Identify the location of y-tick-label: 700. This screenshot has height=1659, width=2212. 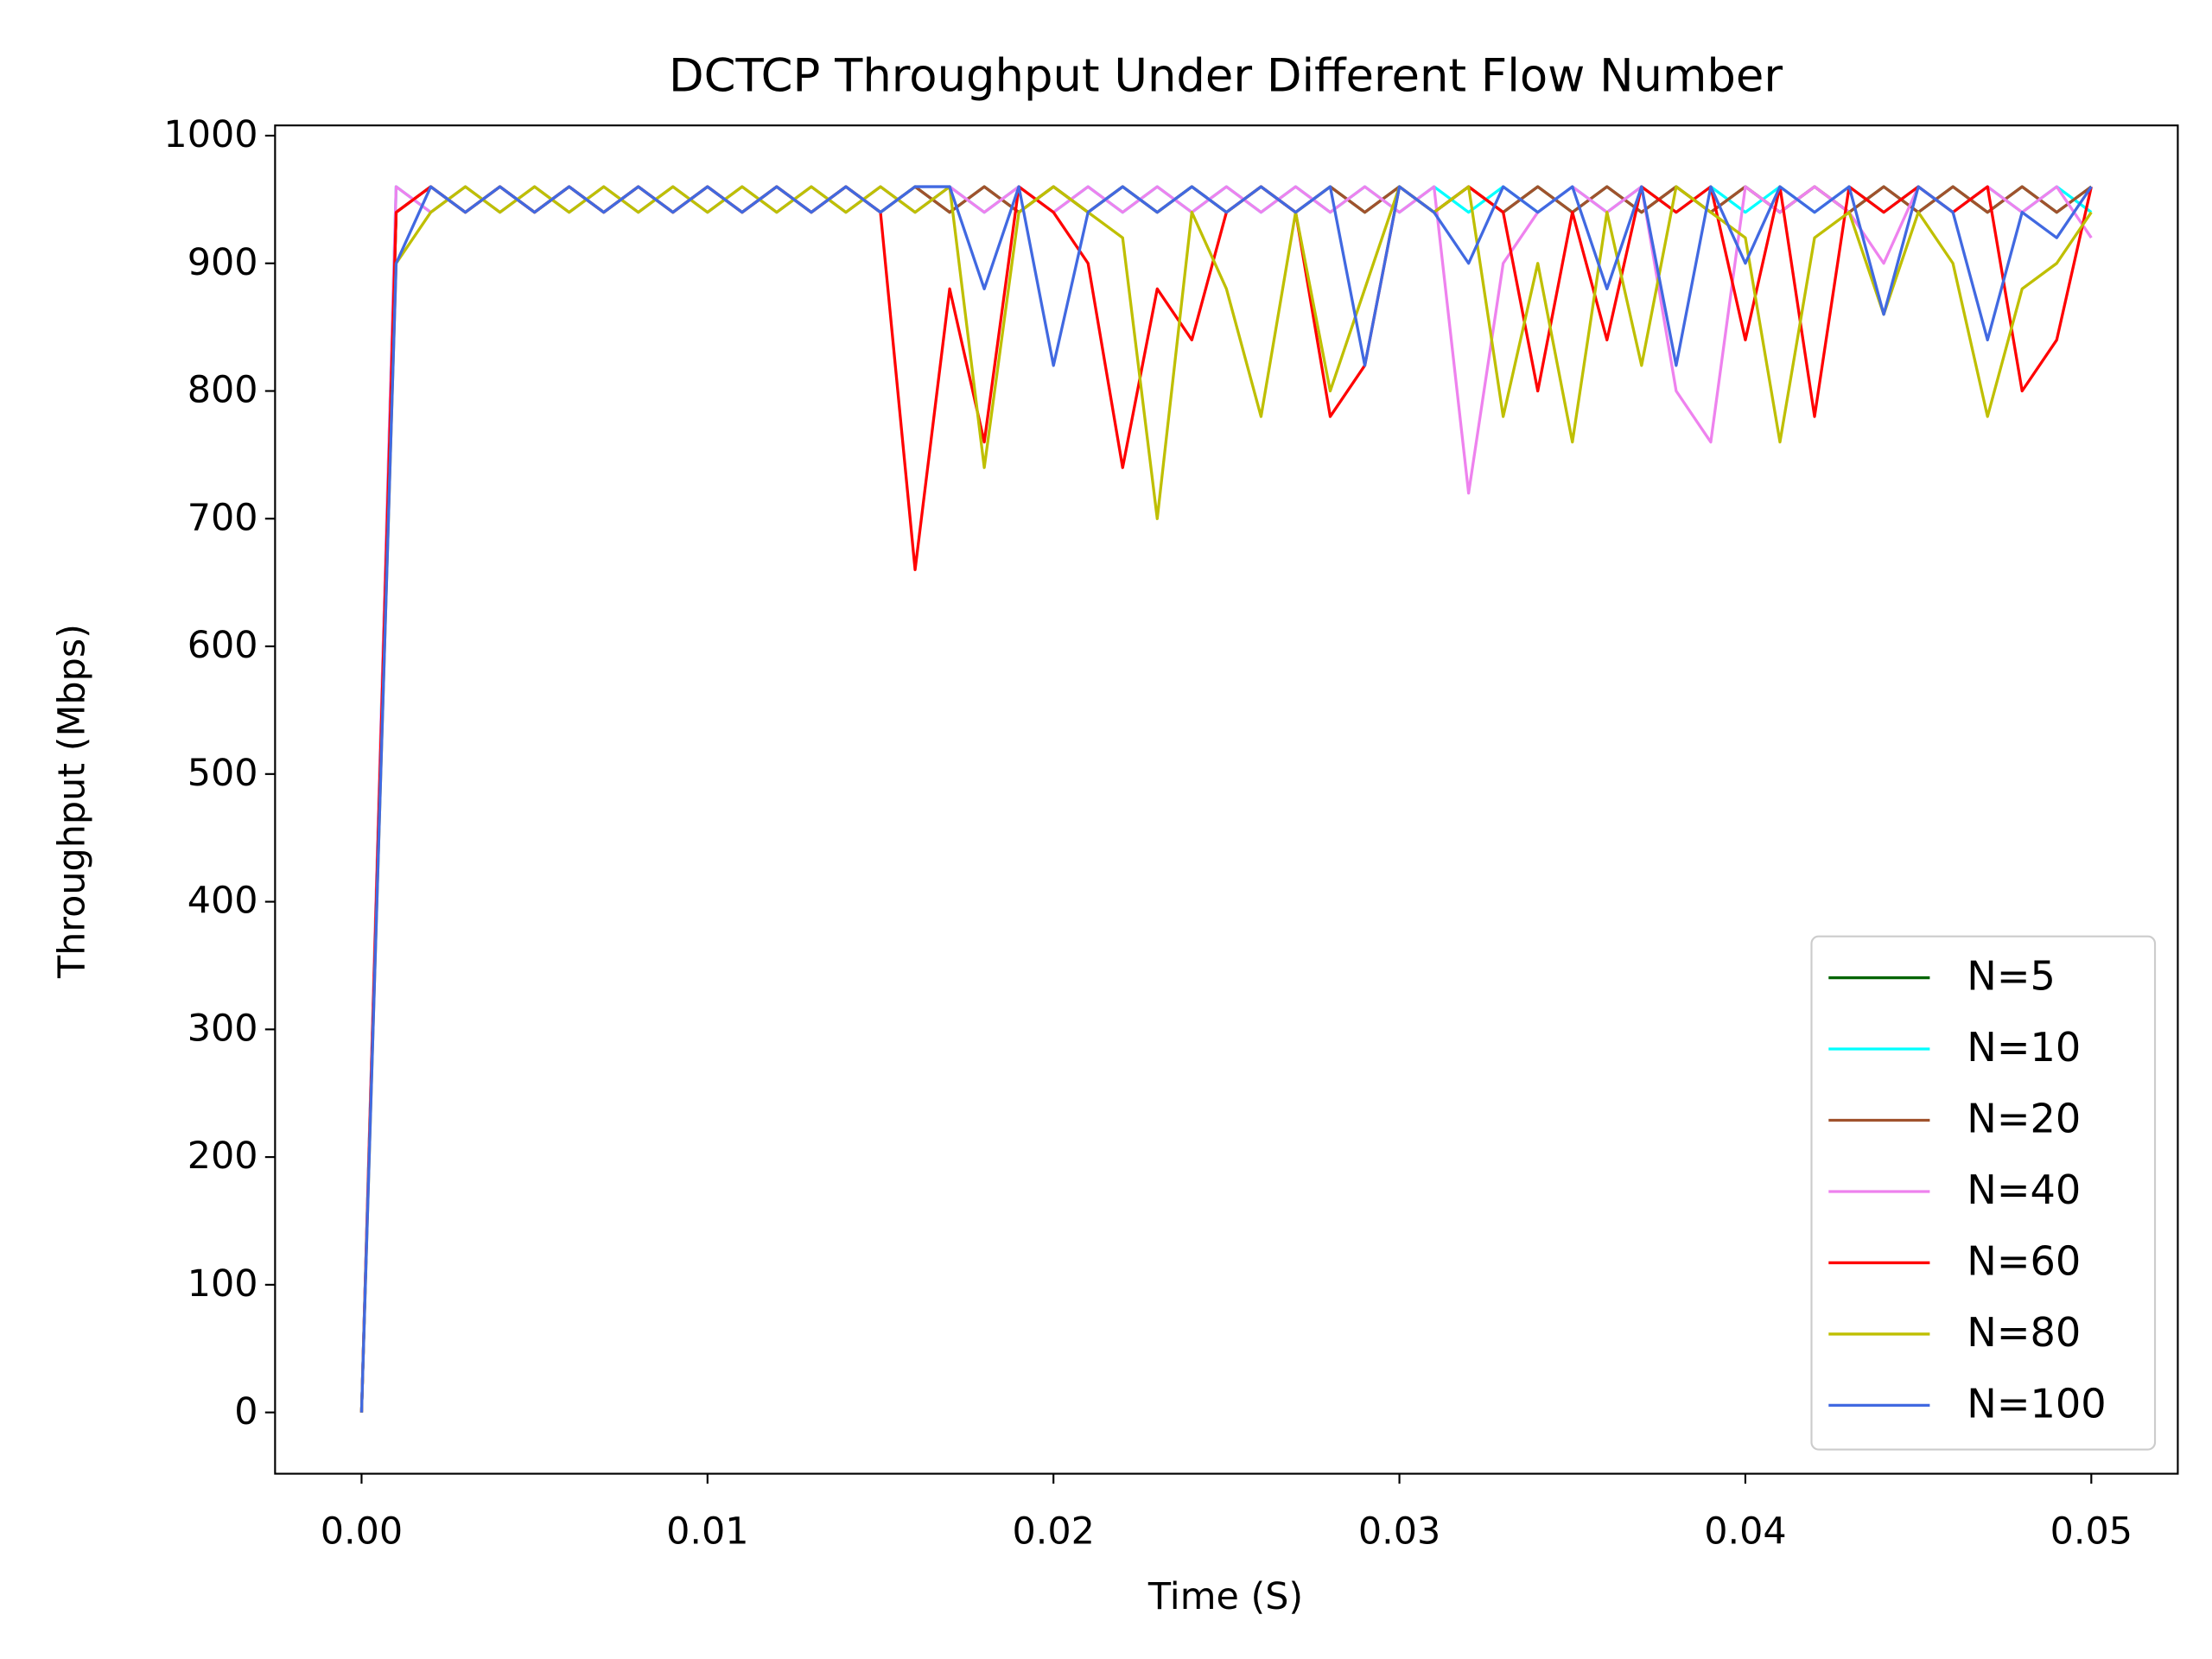
(223, 517).